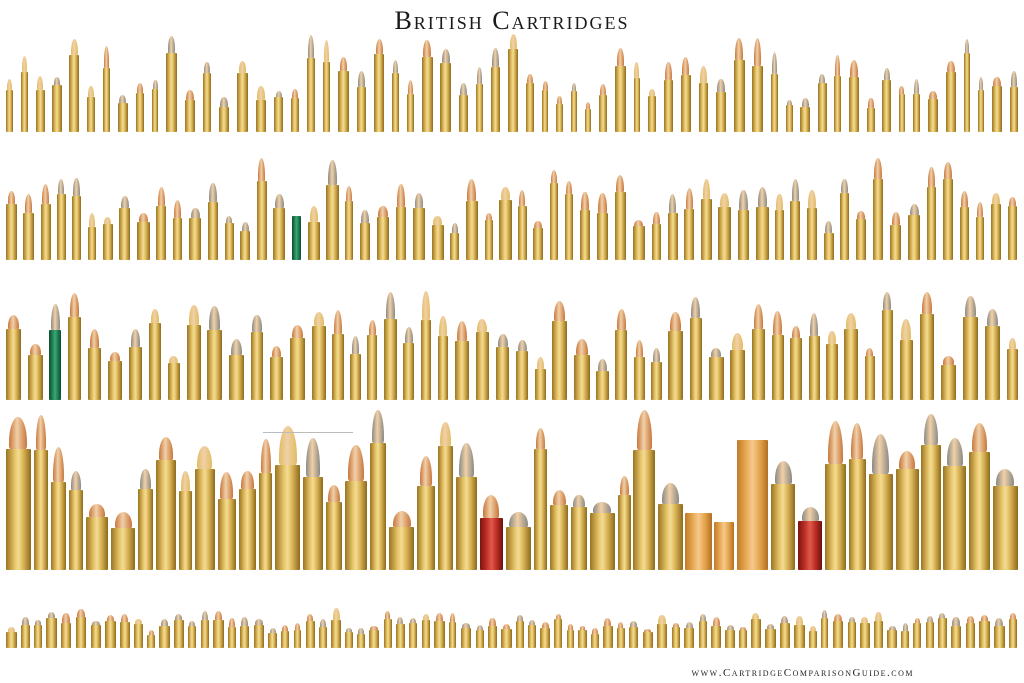 The image size is (1024, 683). Describe the element at coordinates (802, 673) in the screenshot. I see `footer-website: www.CartridgeComparisonGuide.com` at that location.